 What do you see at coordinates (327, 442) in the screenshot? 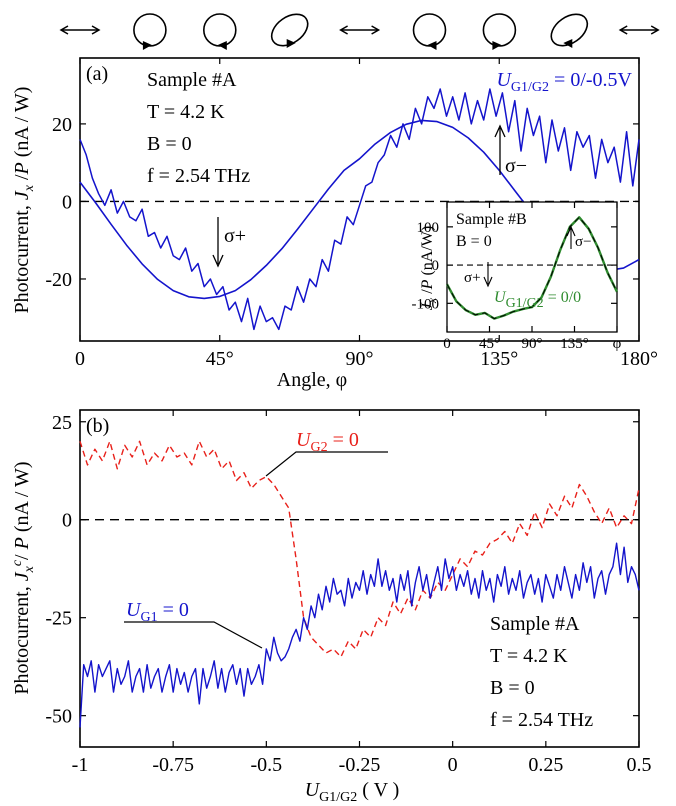
I see `series-label-ug2: UG2 = 0` at bounding box center [327, 442].